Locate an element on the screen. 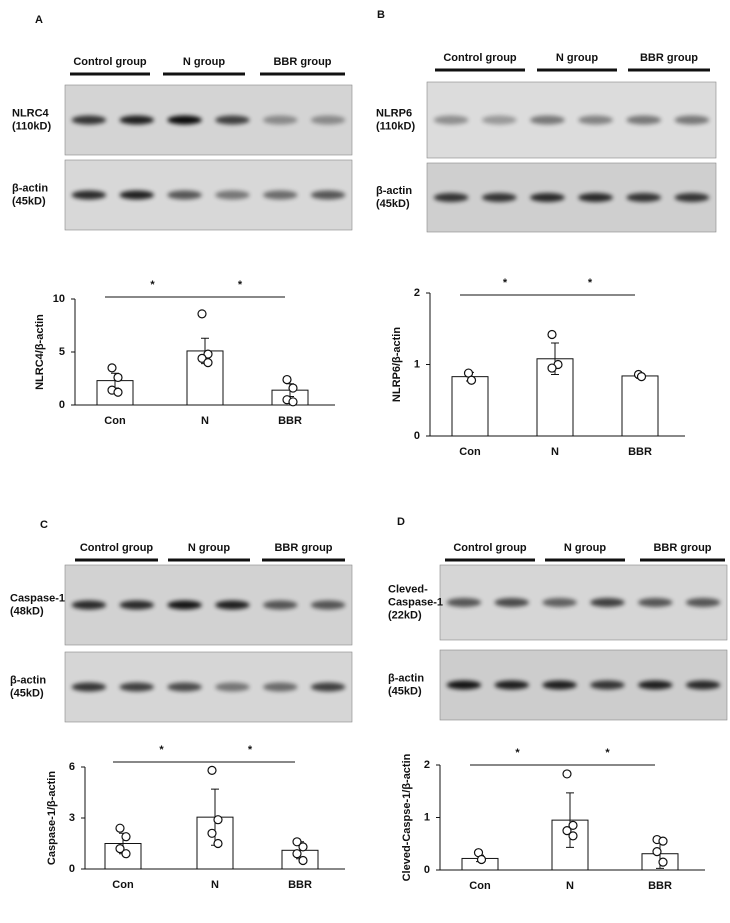  row-label: NLRP6 is located at coordinates (394, 113).